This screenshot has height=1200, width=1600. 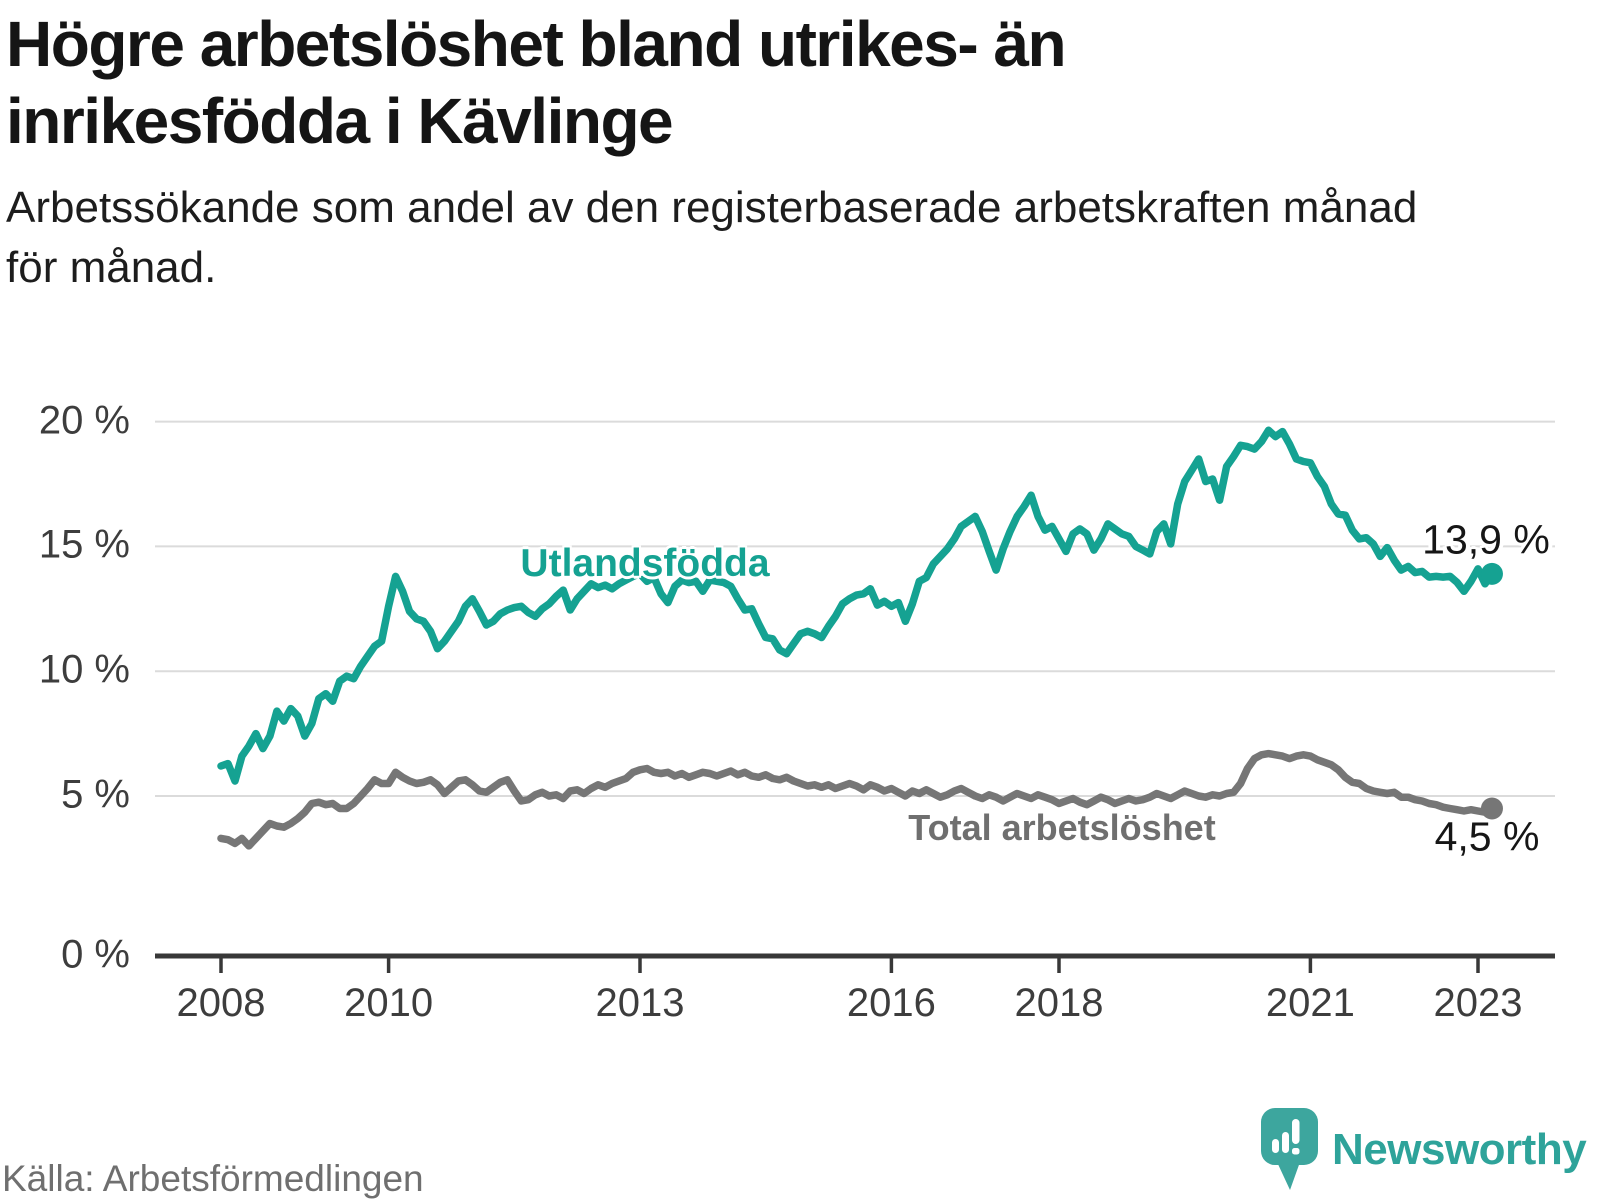 What do you see at coordinates (891, 1003) in the screenshot?
I see `x-axis-label-2016: 2016` at bounding box center [891, 1003].